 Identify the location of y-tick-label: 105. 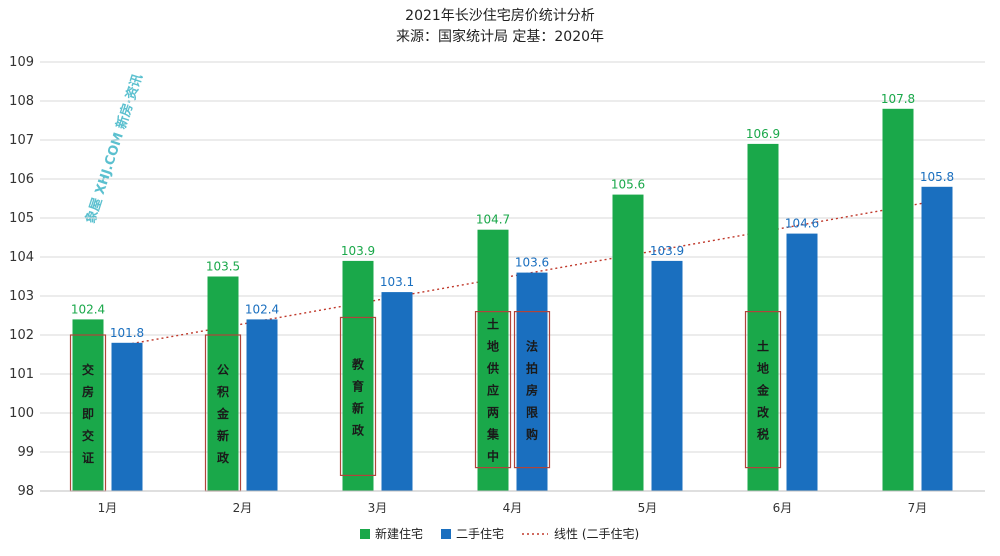
(21, 218).